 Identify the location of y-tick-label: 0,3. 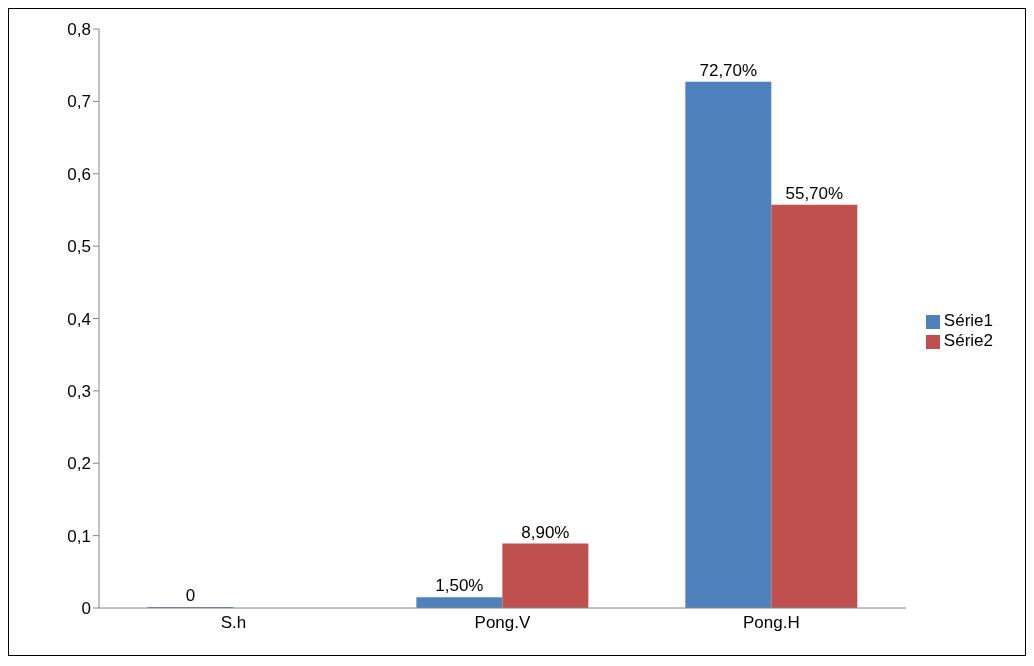
(79, 391).